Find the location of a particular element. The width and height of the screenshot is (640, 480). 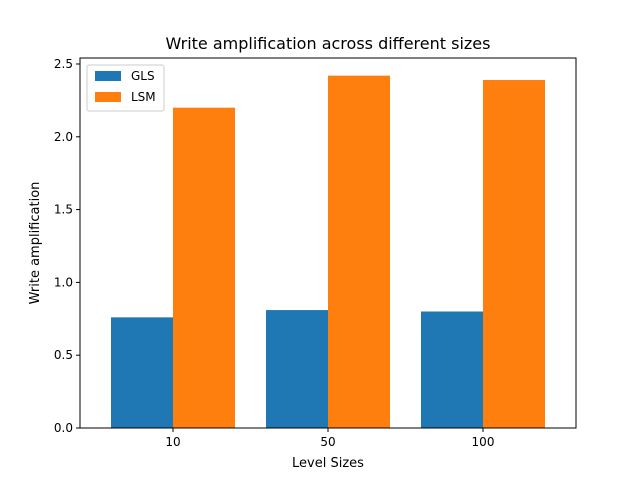

legend-swatch-lsm is located at coordinates (108, 97).